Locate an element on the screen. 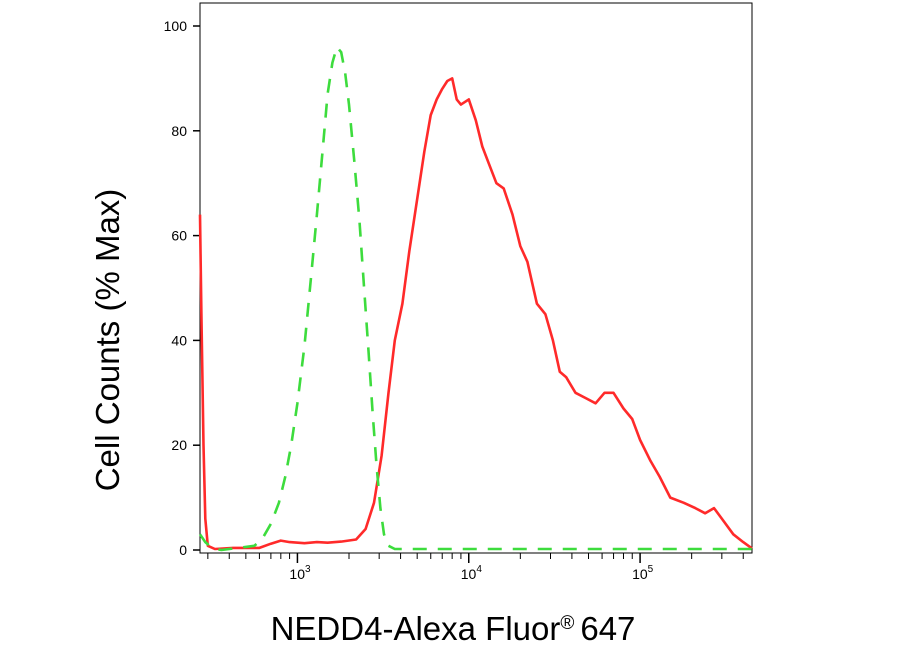 Image resolution: width=914 pixels, height=656 pixels. y-tick-label: 0 is located at coordinates (183, 550).